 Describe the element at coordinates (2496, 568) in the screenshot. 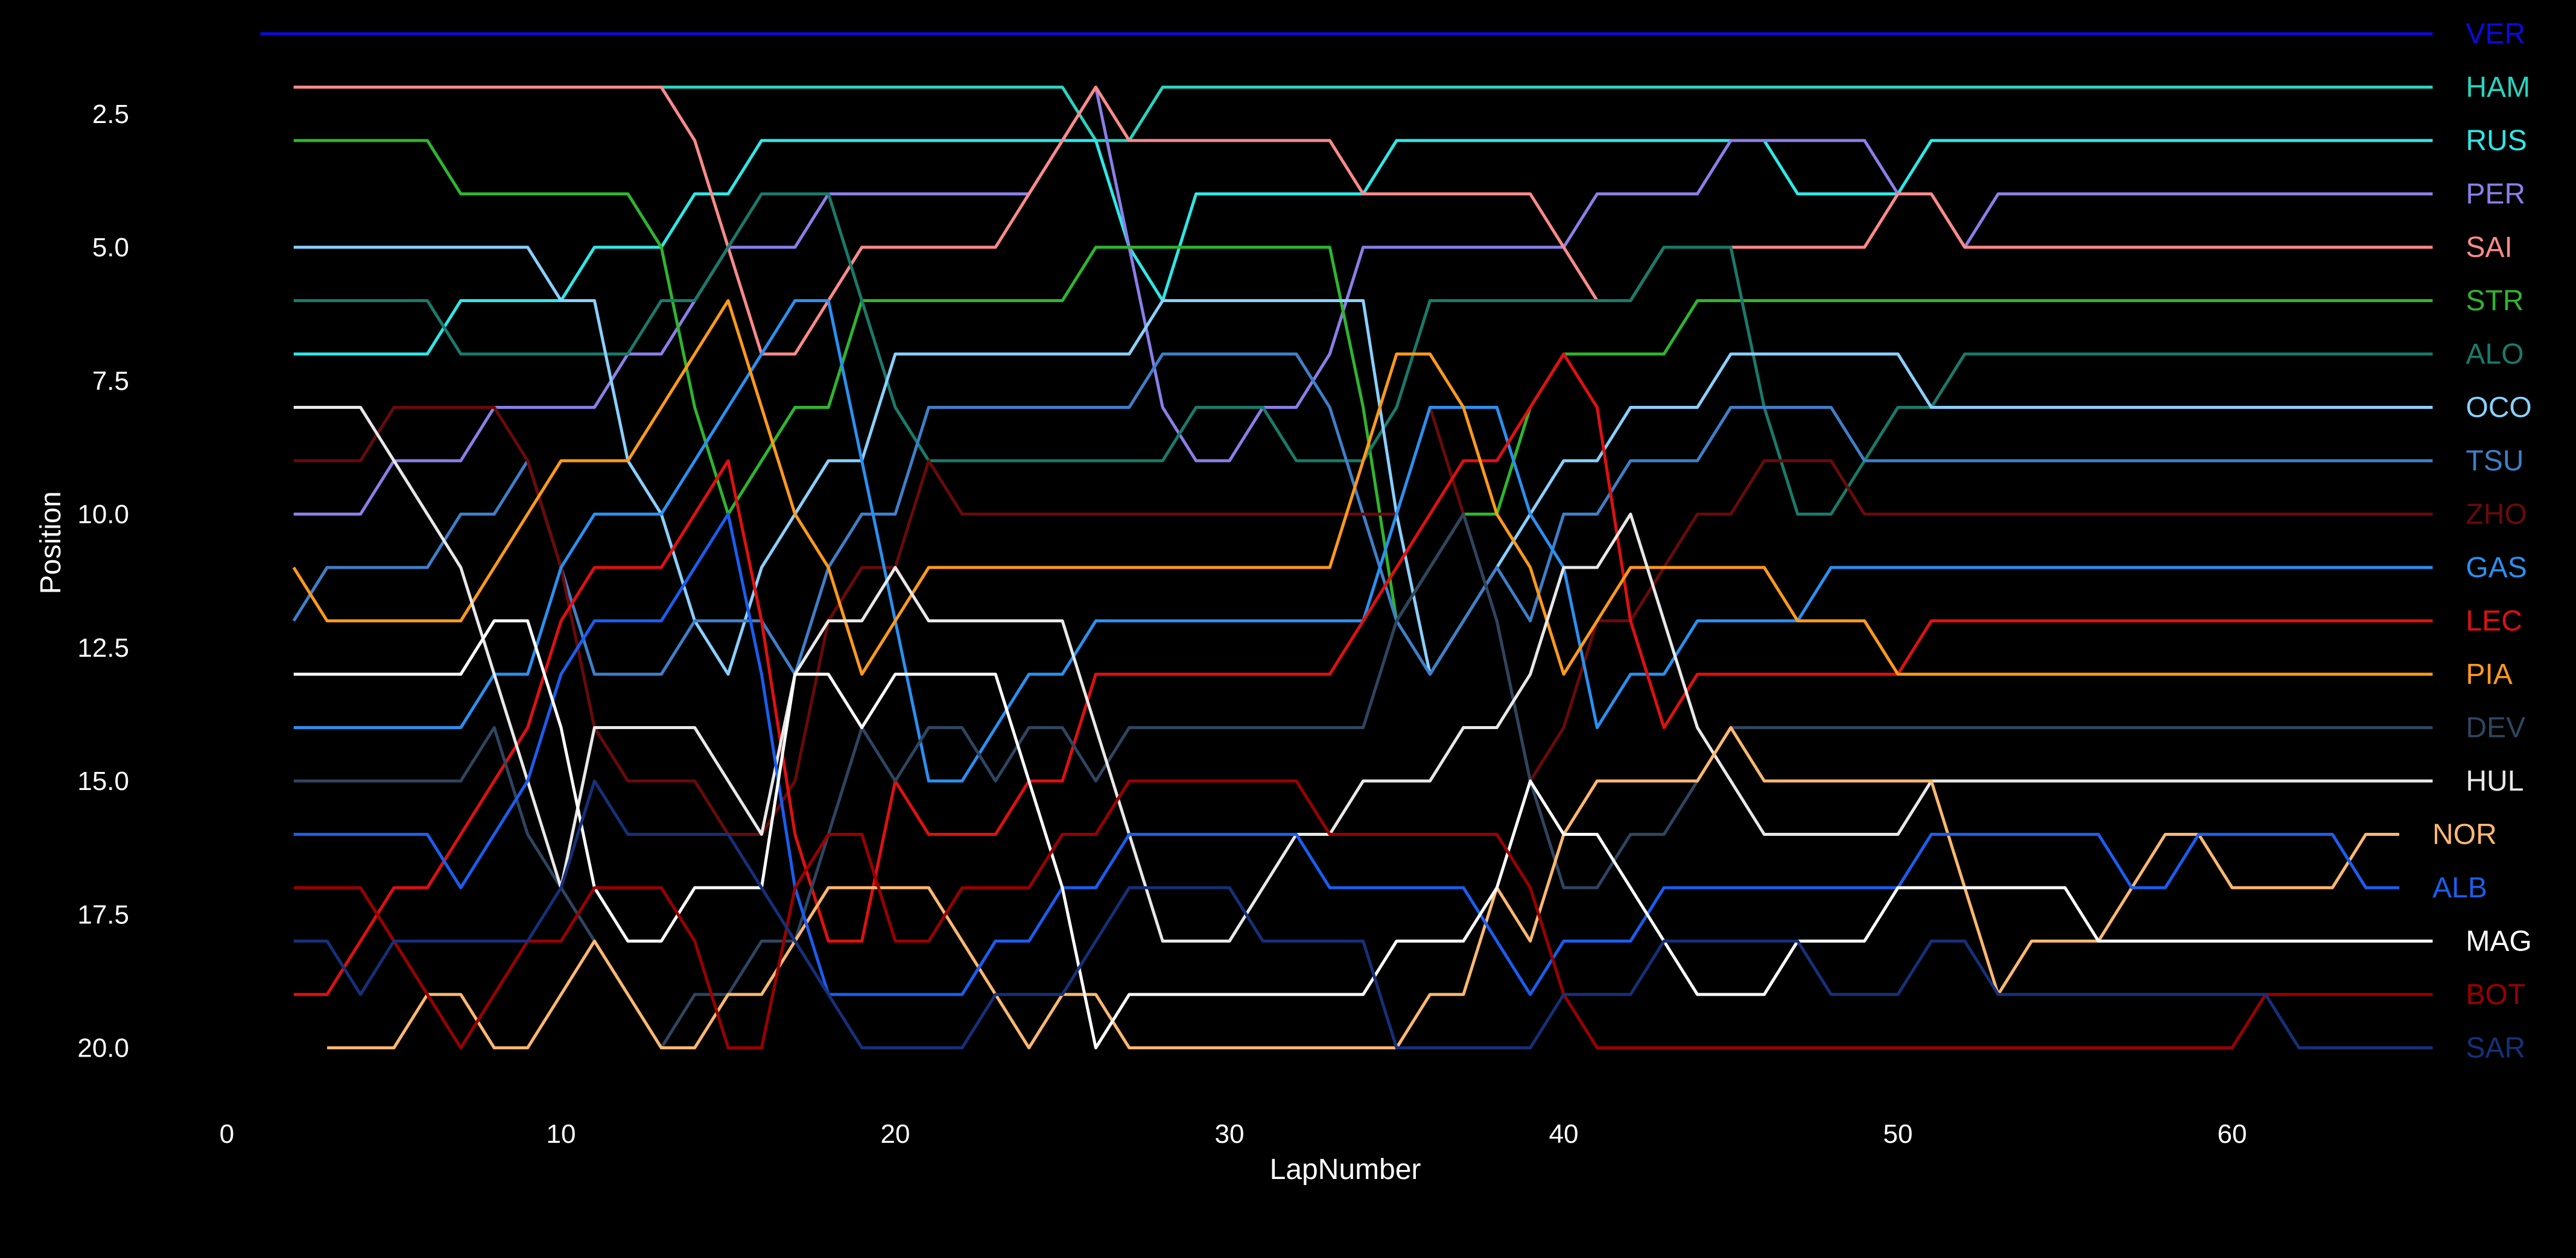

I see `series-label-gas: GAS` at that location.